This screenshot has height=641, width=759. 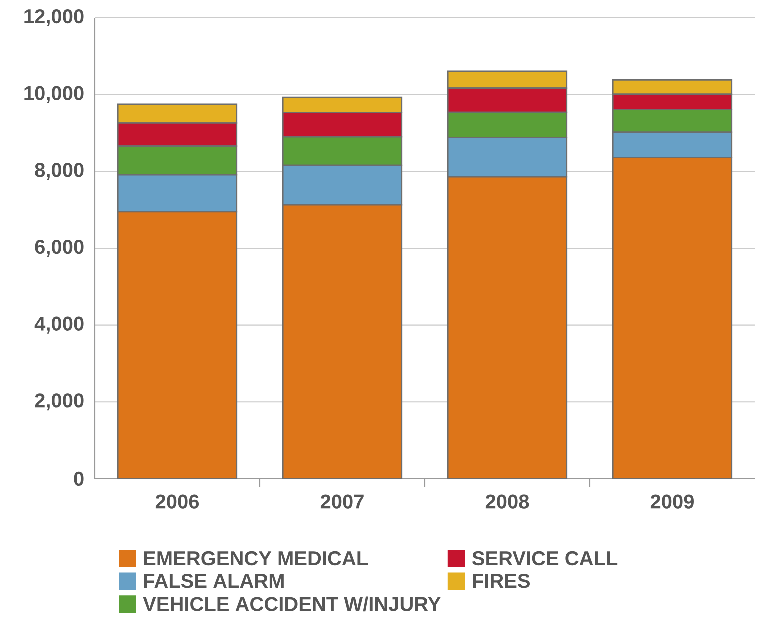 I want to click on y-tick-label: 6,000, so click(x=59, y=249).